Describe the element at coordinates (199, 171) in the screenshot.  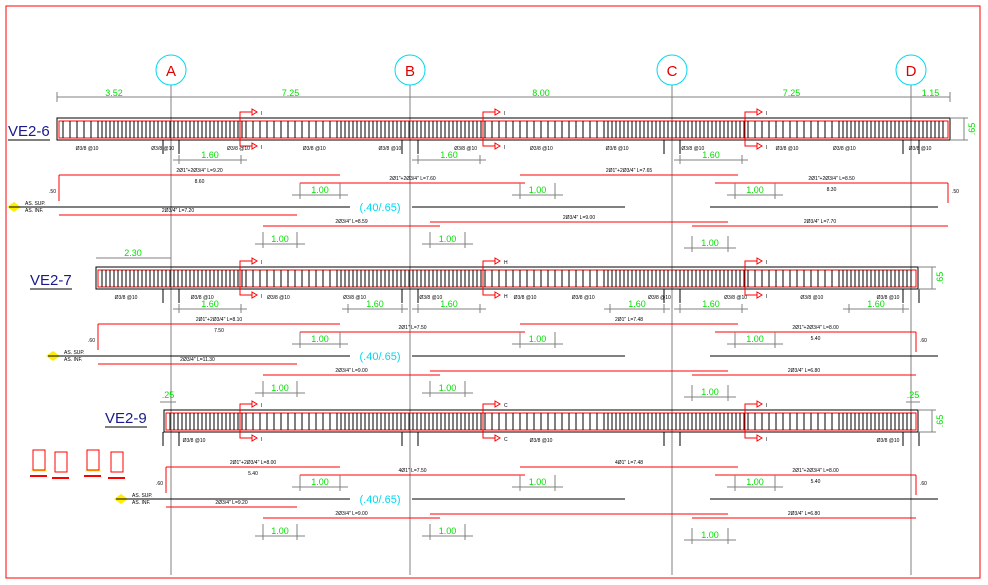
I see `top-bar-label: 2Ø1"+2Ø3/4" L=9.20` at that location.